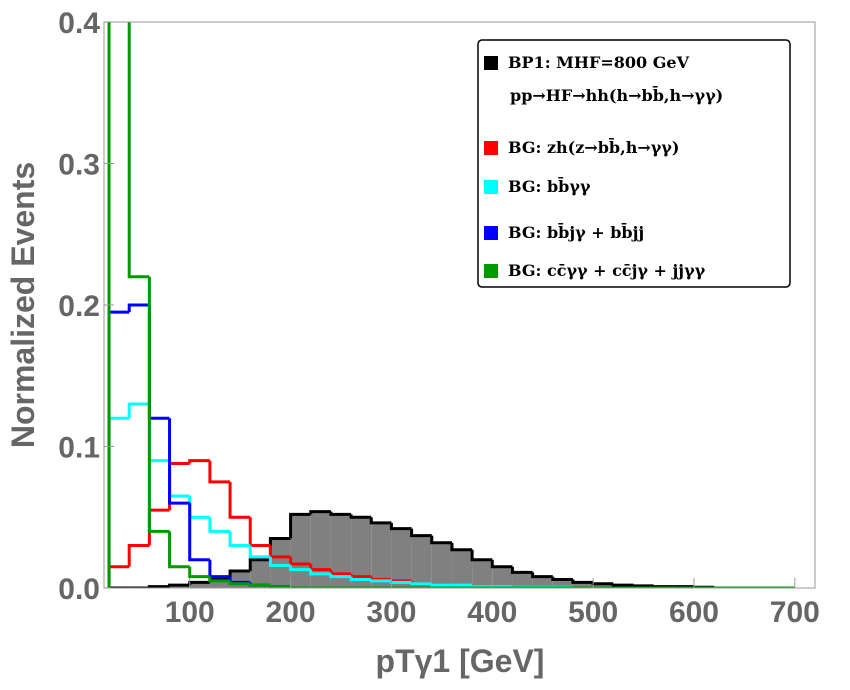 The width and height of the screenshot is (850, 690). Describe the element at coordinates (79, 589) in the screenshot. I see `y-tick-label: 0.0` at that location.